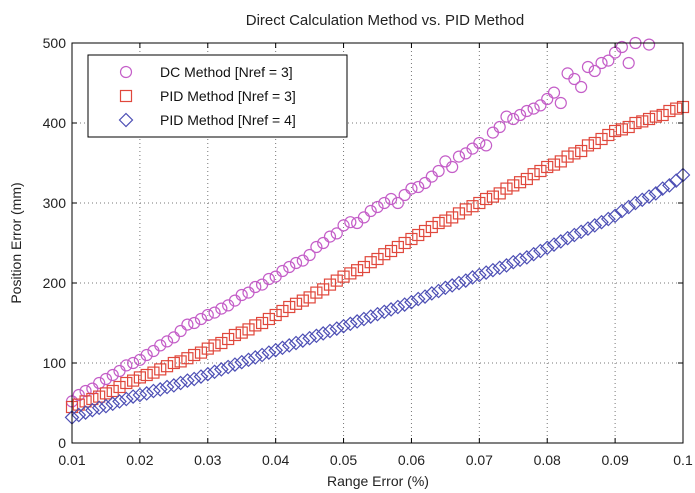 This screenshot has width=695, height=493. What do you see at coordinates (411, 460) in the screenshot?
I see `x-tick-label: 0.06` at bounding box center [411, 460].